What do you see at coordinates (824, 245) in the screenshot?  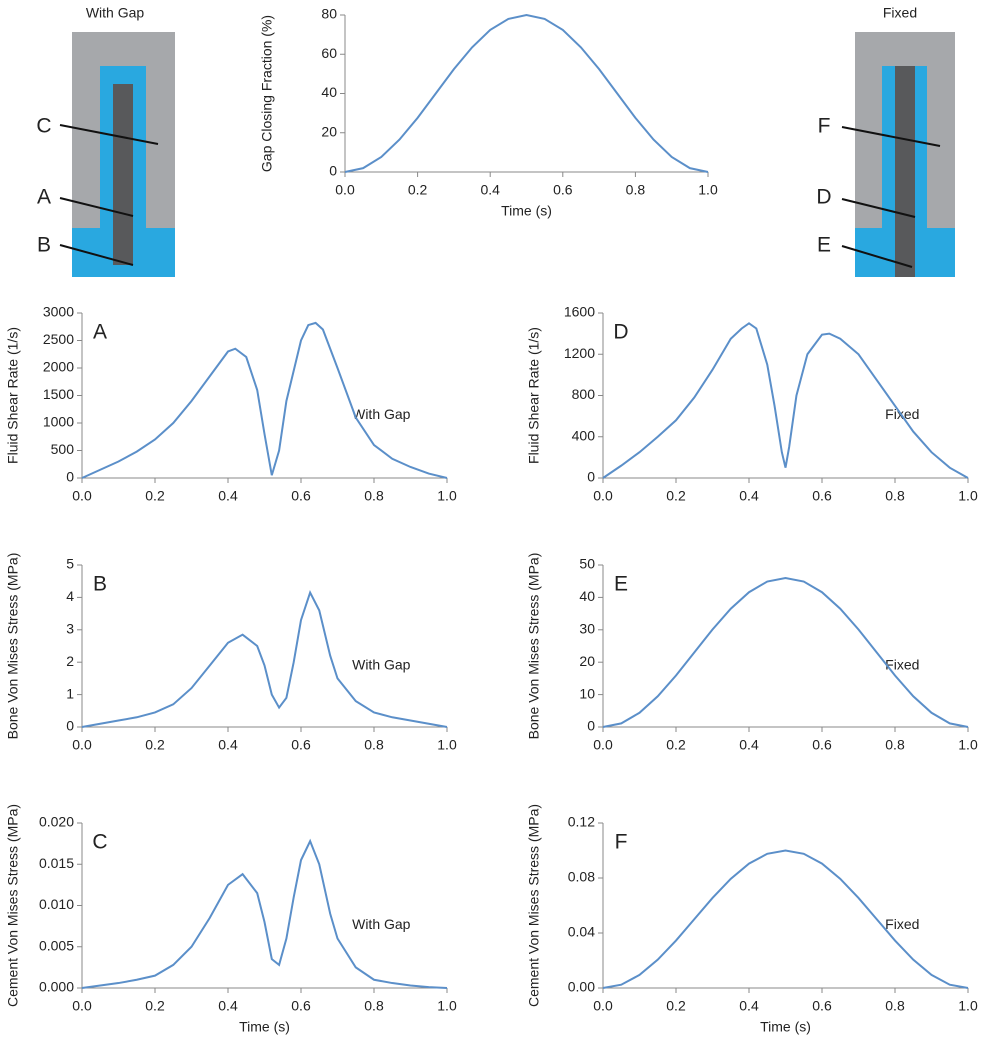 I see `diagram-label: E` at bounding box center [824, 245].